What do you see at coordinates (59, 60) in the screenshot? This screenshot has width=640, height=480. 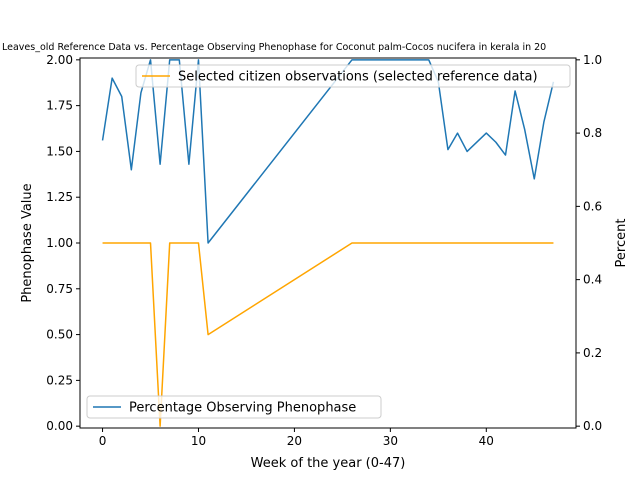 I see `y-tick-label-left: 2.00` at bounding box center [59, 60].